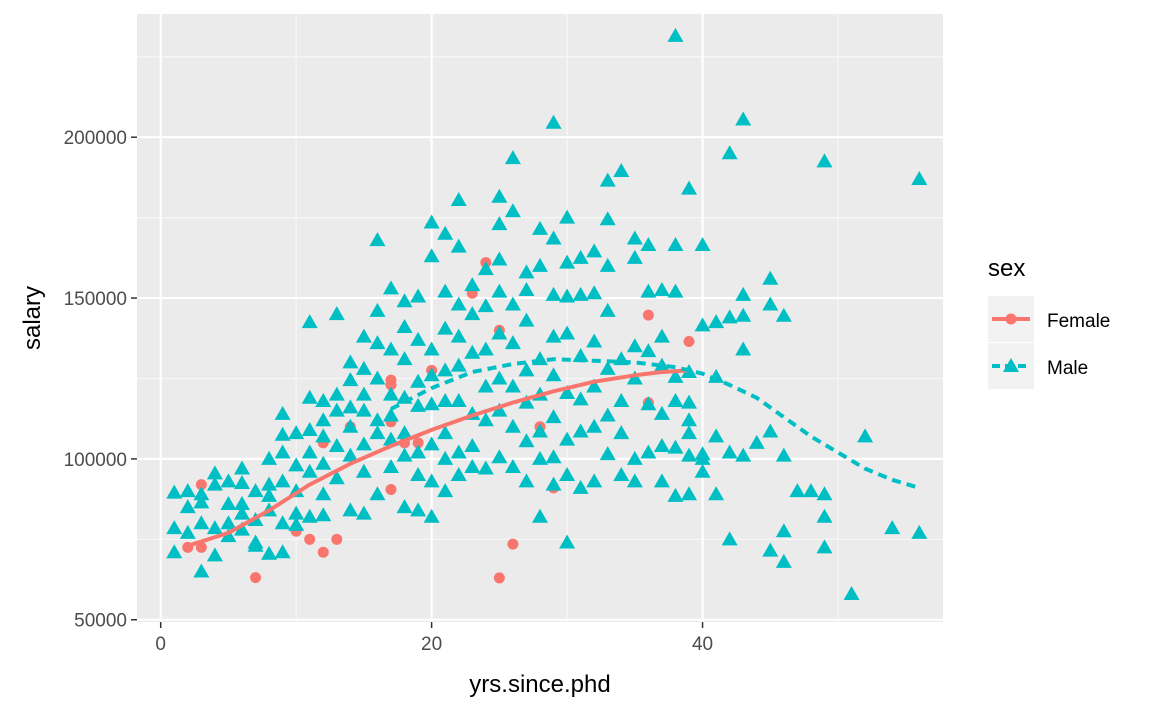 This screenshot has height=711, width=1152. I want to click on y-tick-label: 200000, so click(95, 138).